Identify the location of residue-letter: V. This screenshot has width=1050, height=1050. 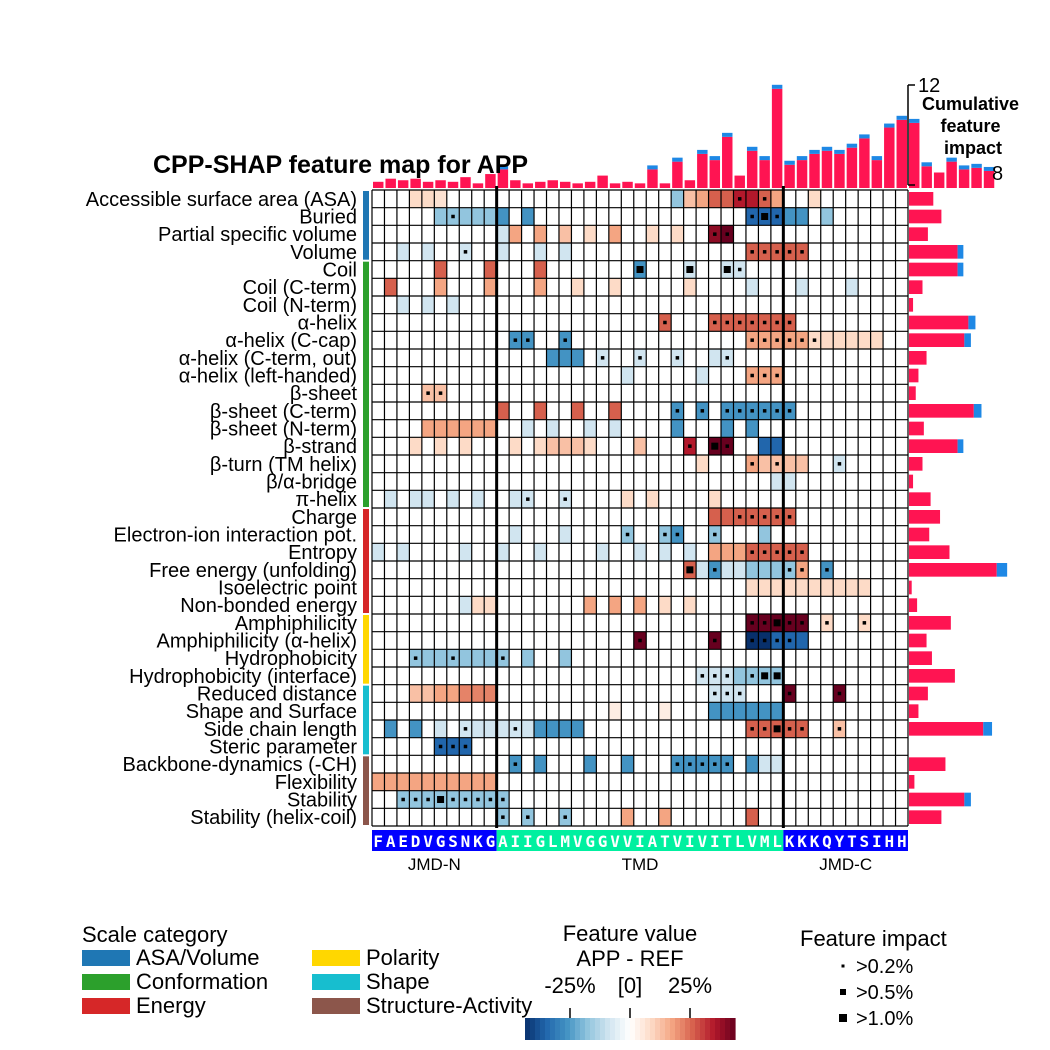
(678, 841).